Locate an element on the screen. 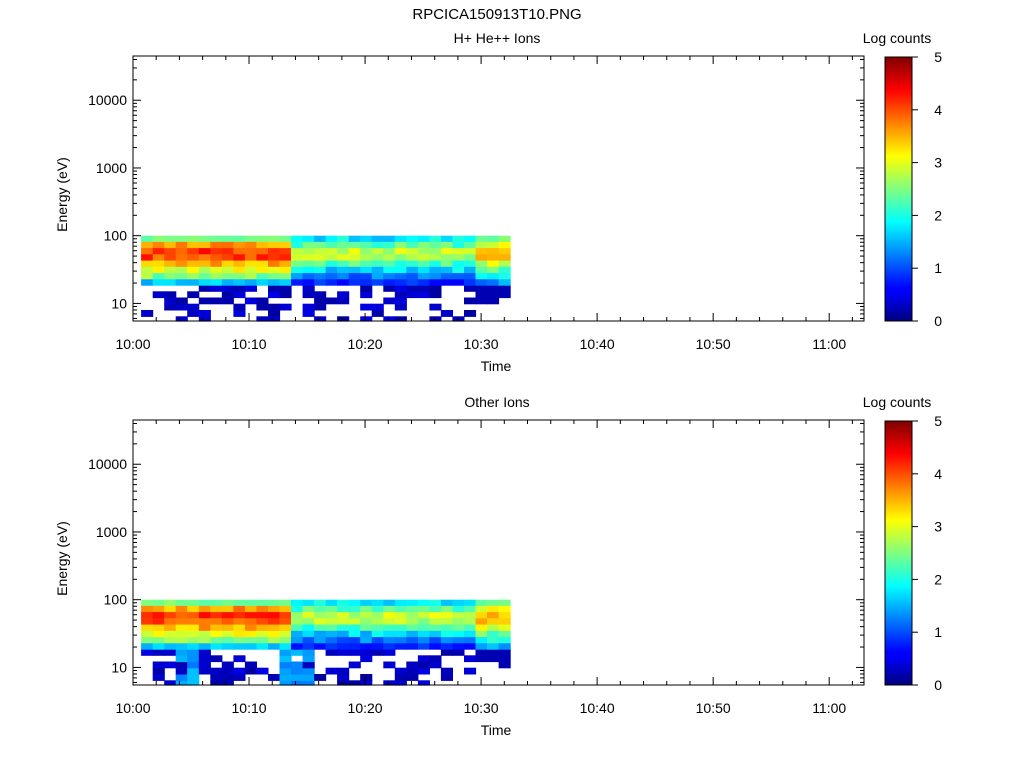  colorbar-tick-label: 0 is located at coordinates (938, 321).